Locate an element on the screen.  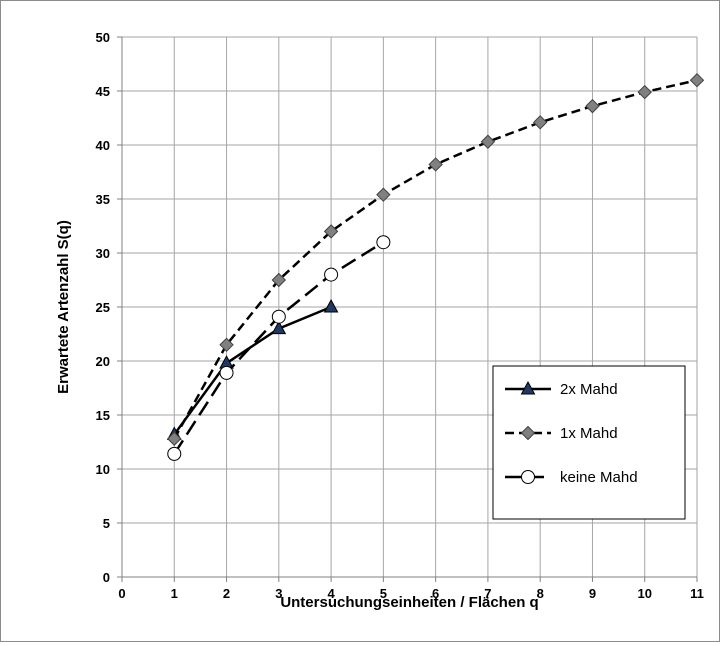
legend-label: 1x Mahd is located at coordinates (589, 433).